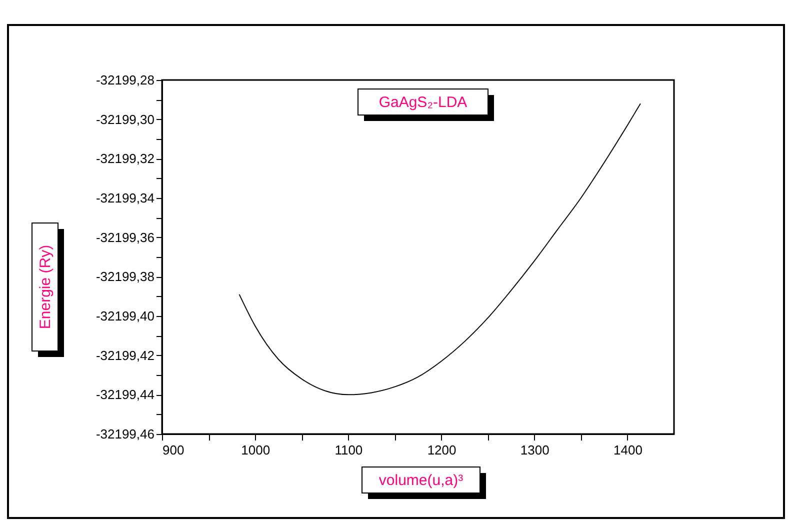  Describe the element at coordinates (348, 450) in the screenshot. I see `x-tick-label: 1100` at that location.